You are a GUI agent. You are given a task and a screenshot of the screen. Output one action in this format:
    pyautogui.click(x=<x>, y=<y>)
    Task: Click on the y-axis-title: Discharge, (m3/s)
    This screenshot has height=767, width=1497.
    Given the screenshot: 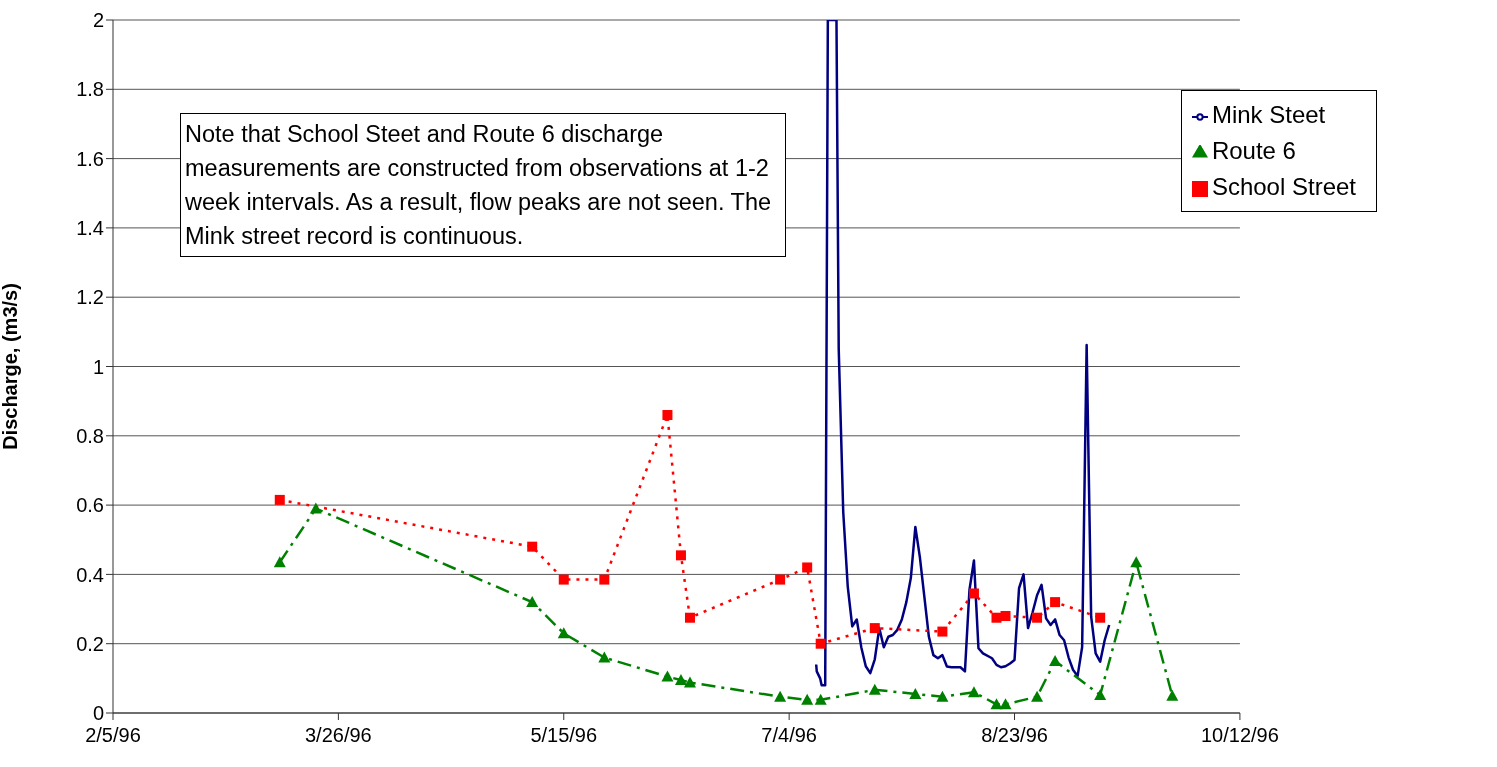 What is the action you would take?
    pyautogui.click(x=11, y=366)
    